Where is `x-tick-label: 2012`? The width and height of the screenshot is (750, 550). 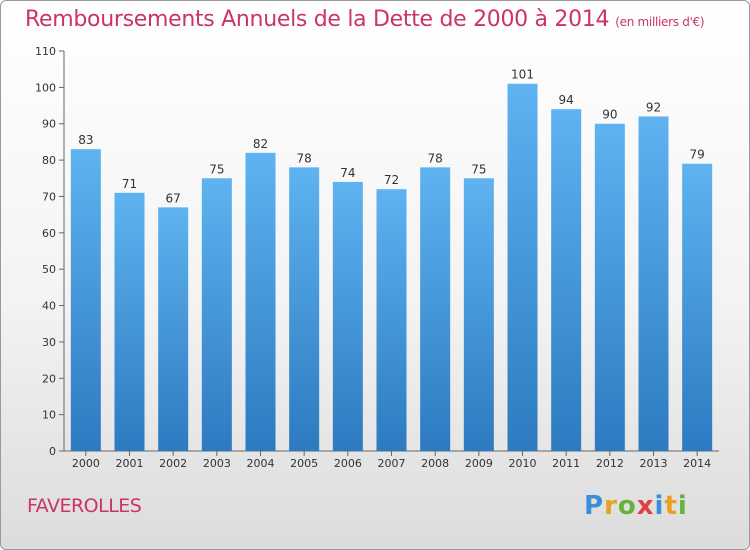
x-tick-label: 2012 is located at coordinates (610, 463).